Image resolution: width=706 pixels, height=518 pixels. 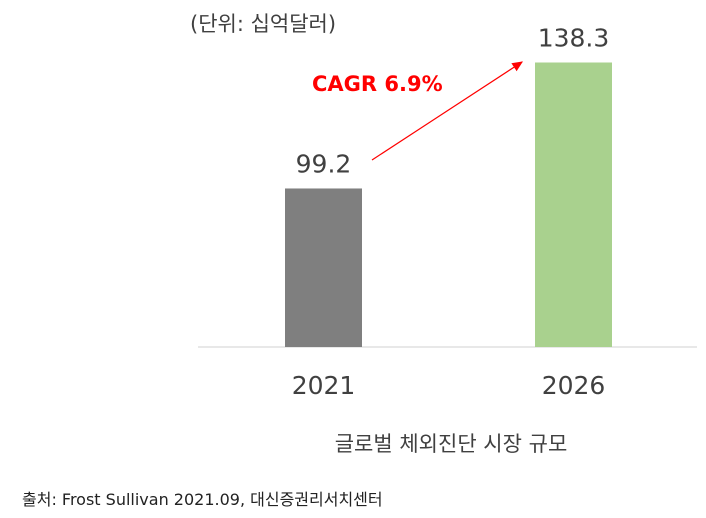 I want to click on cagr-annotation: CAGR 6.9%, so click(x=377, y=84).